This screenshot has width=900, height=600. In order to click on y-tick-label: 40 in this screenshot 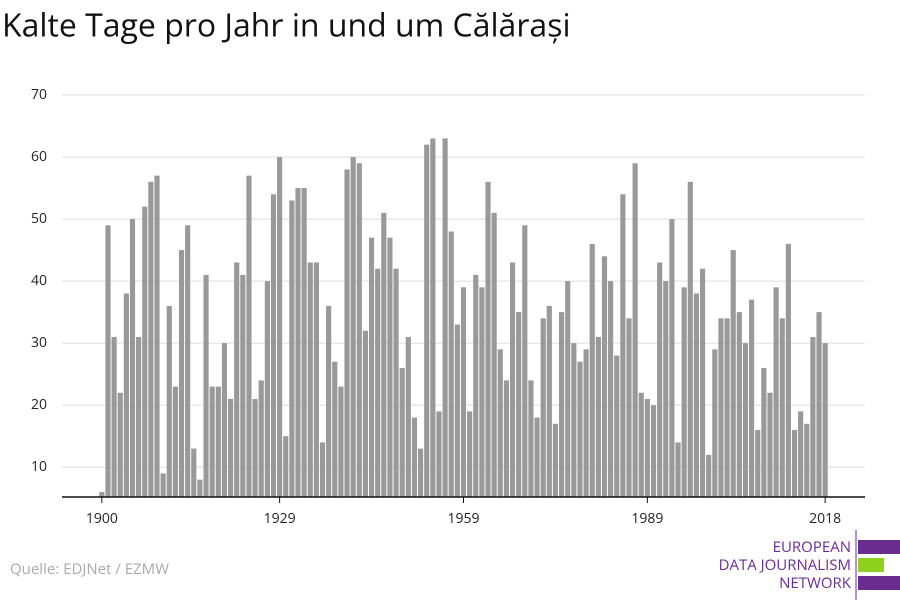, I will do `click(39, 280)`.